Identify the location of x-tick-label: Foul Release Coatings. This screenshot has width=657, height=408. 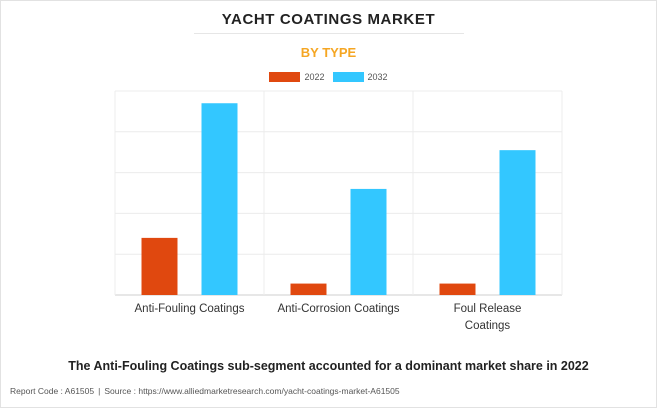
(488, 317).